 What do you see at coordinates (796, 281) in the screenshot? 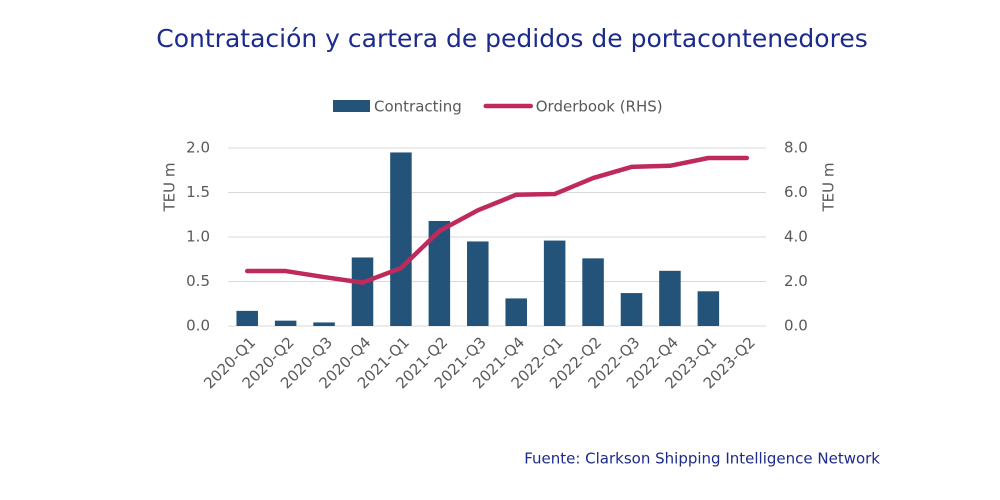
I see `y2-tick-label: 2.0` at bounding box center [796, 281].